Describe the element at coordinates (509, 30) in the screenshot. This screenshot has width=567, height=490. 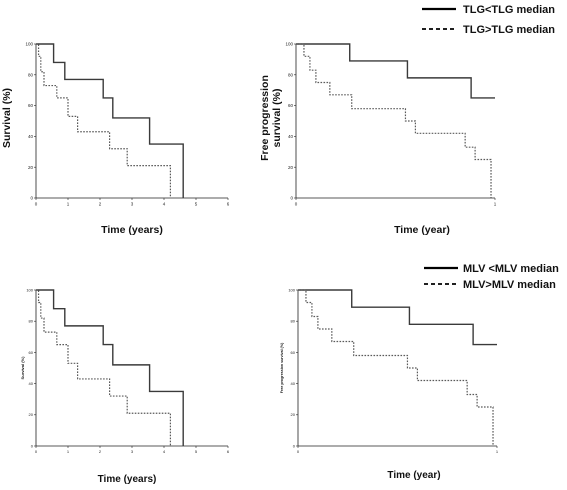
I see `legend-tlg-dashed-label: TLG>TLG median` at that location.